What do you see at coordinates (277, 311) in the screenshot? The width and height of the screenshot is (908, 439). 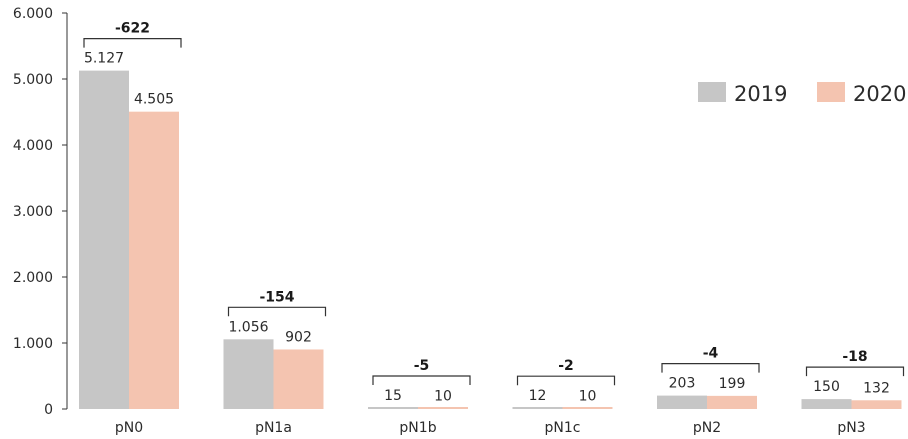 I see `difference-bracket-pN1a` at bounding box center [277, 311].